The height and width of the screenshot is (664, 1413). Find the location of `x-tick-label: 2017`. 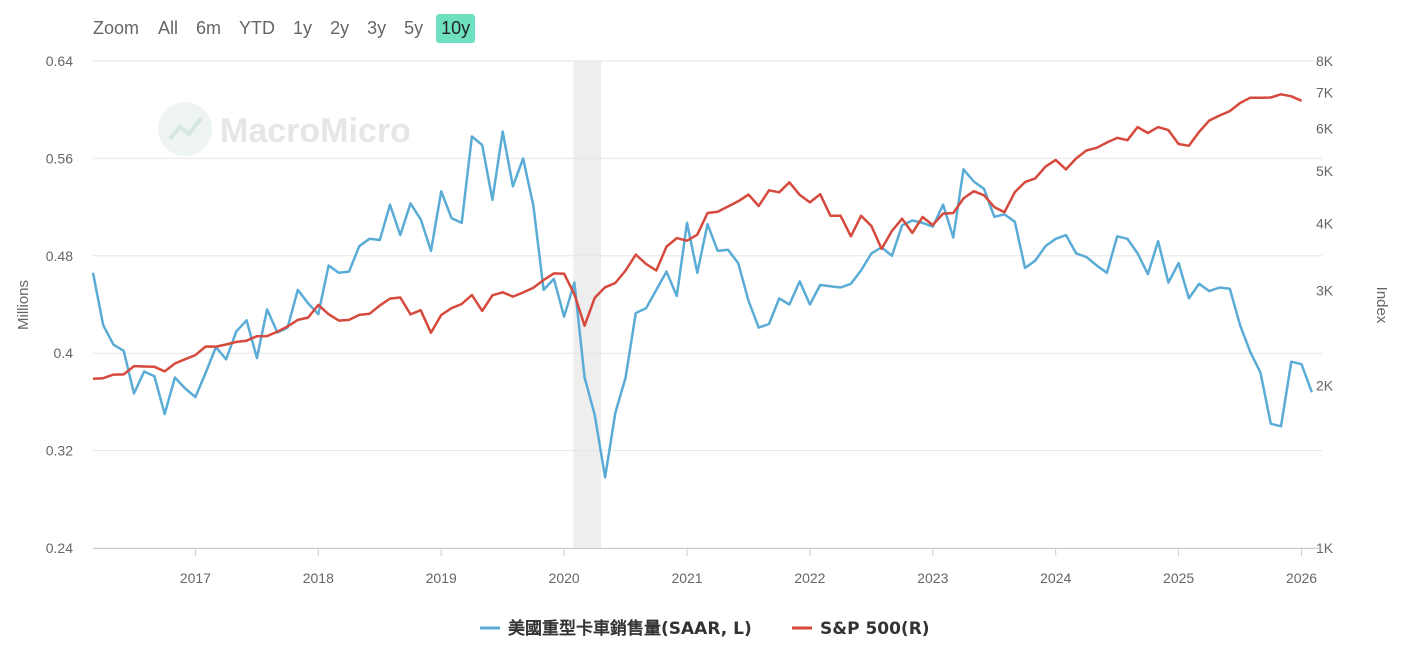

x-tick-label: 2017 is located at coordinates (195, 578).